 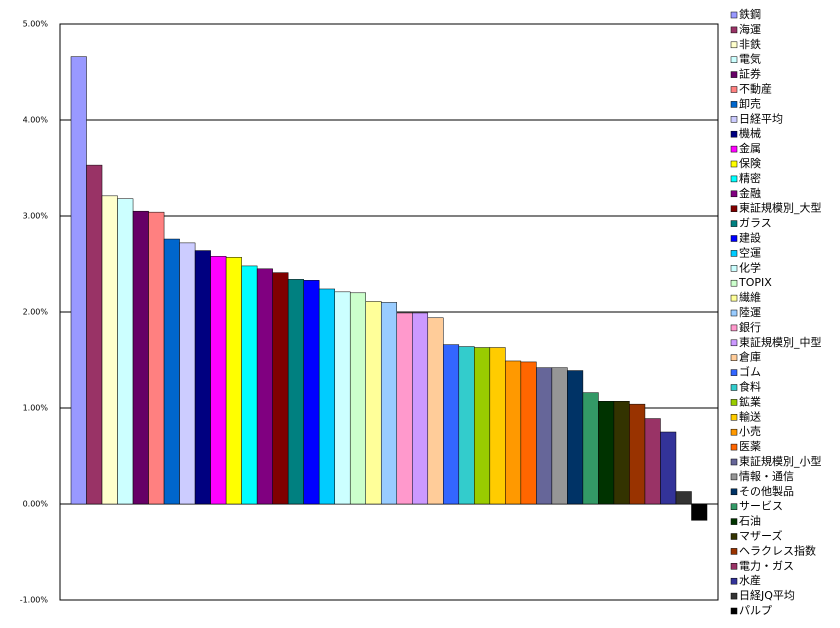 I want to click on legend-label: 鉄鋼, so click(x=750, y=14).